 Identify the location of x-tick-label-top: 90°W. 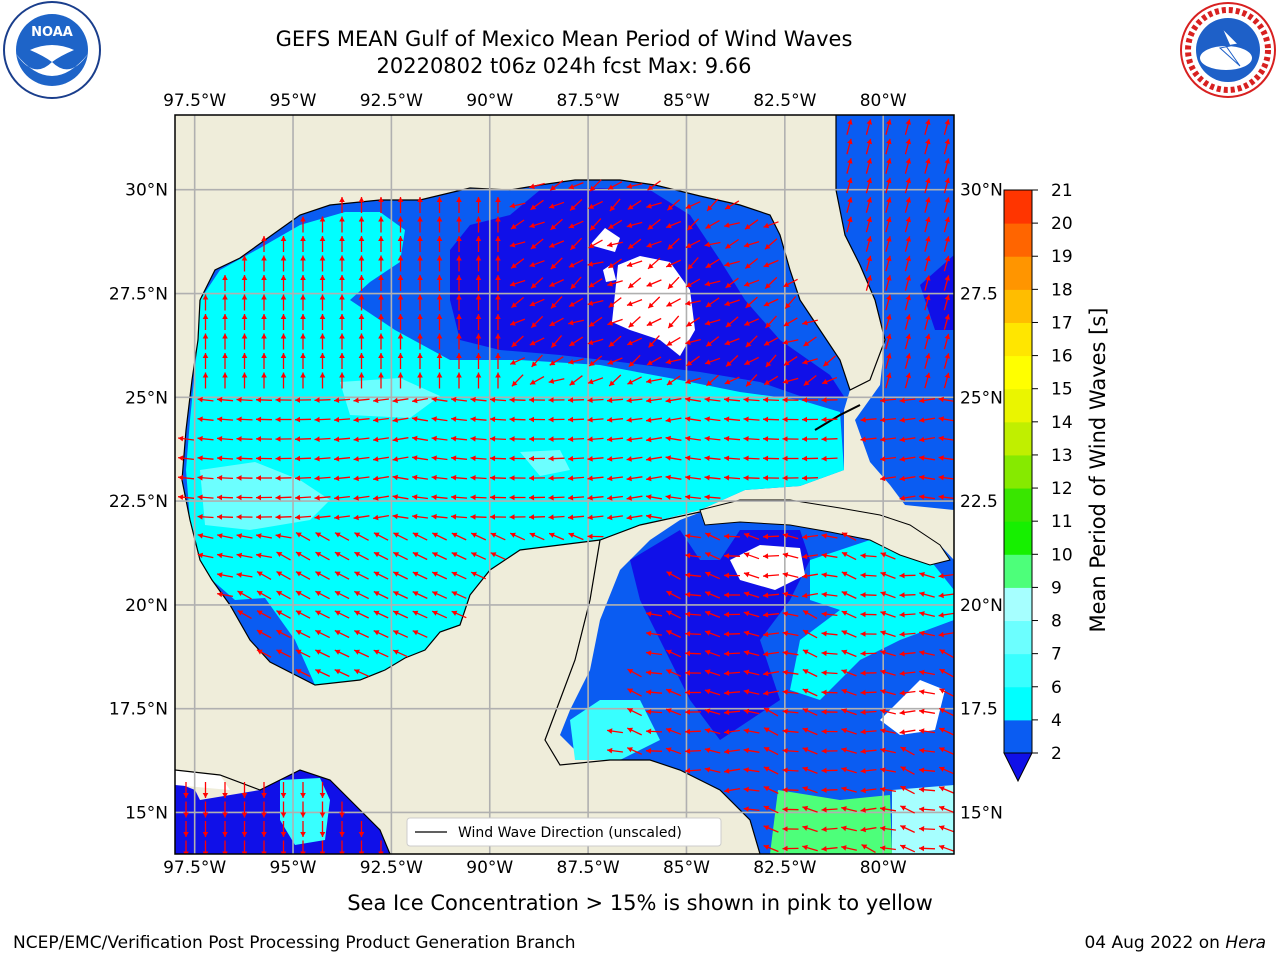
(489, 101).